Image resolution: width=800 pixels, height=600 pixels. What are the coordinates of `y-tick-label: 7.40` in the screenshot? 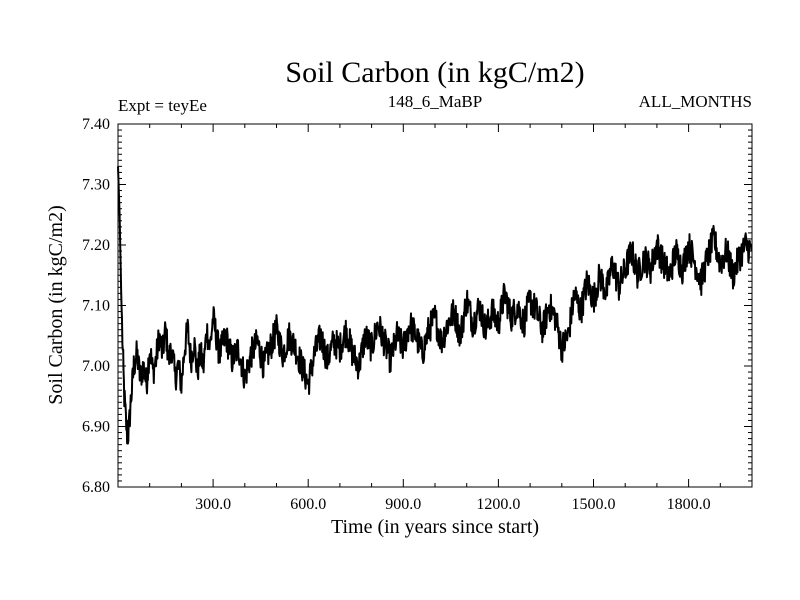 It's located at (96, 124).